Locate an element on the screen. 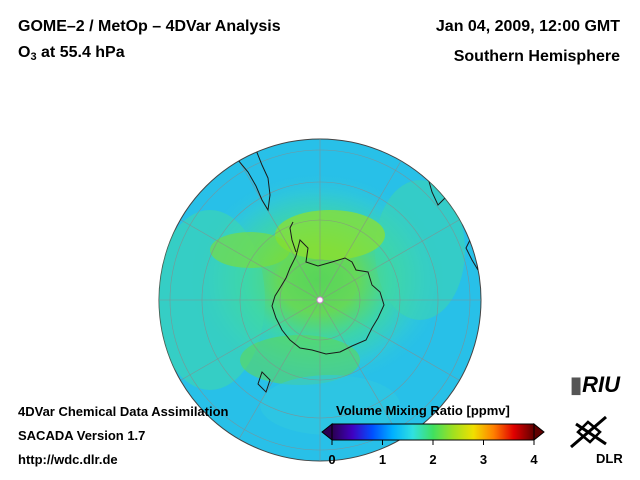 The height and width of the screenshot is (480, 640). ozone-max-west is located at coordinates (250, 250).